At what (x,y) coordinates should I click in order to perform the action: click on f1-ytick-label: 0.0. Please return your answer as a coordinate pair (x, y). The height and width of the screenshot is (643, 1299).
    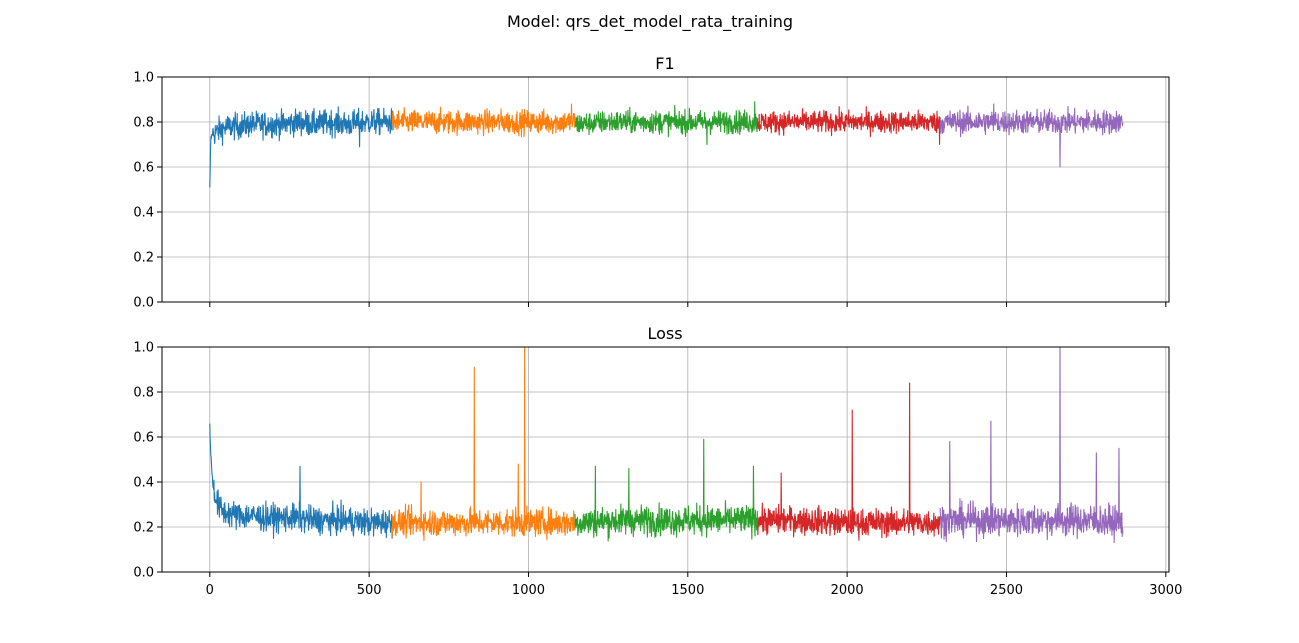
    Looking at the image, I should click on (143, 303).